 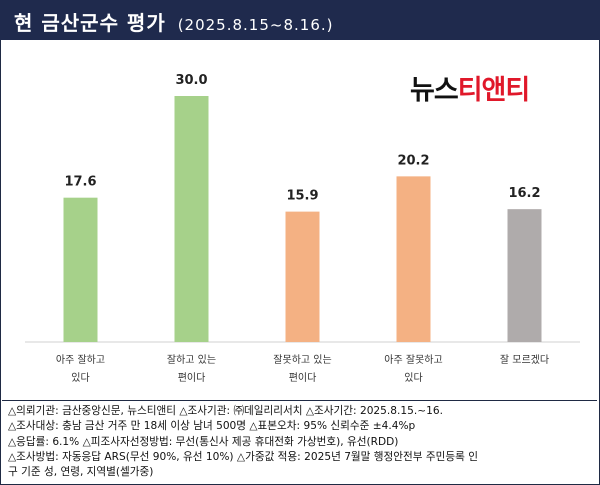 I want to click on logo-text-black: 뉴스, so click(x=434, y=90).